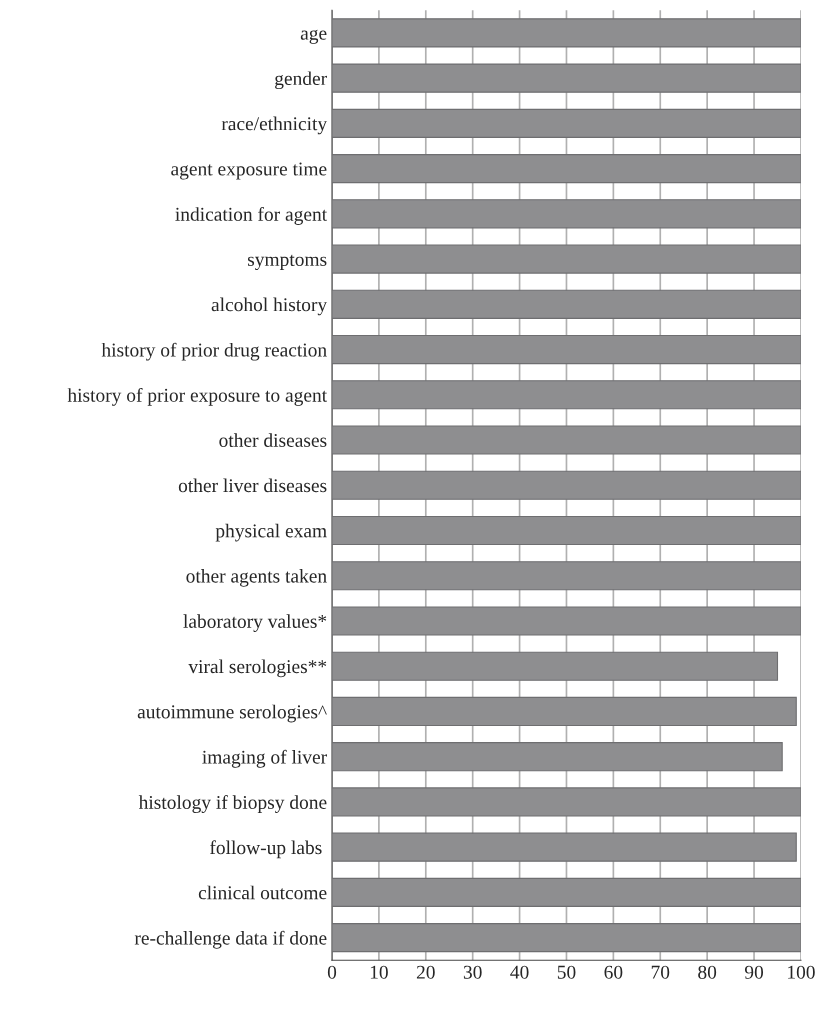 This screenshot has height=1027, width=830. What do you see at coordinates (287, 262) in the screenshot?
I see `y-tick-label: symptoms` at bounding box center [287, 262].